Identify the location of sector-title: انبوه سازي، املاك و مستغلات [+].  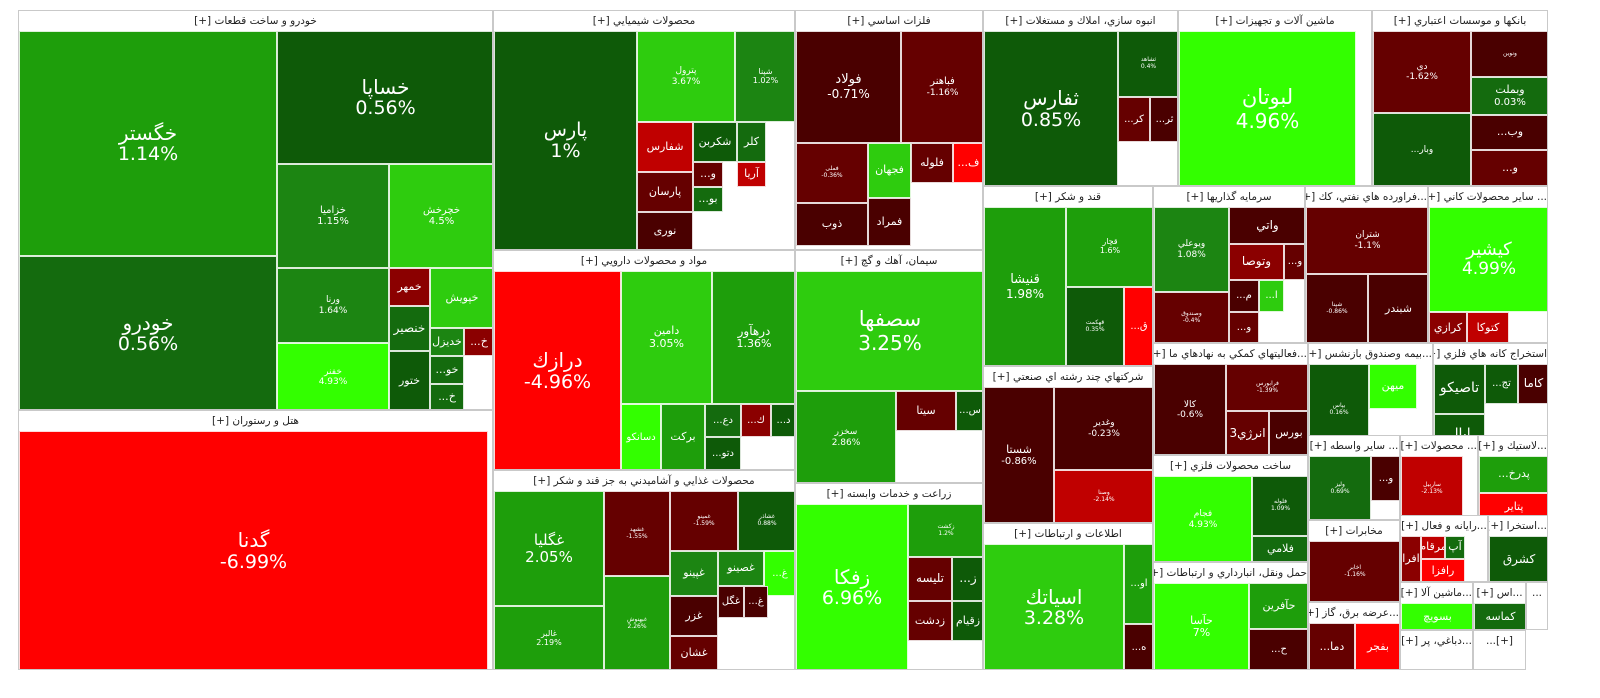
(1080, 21).